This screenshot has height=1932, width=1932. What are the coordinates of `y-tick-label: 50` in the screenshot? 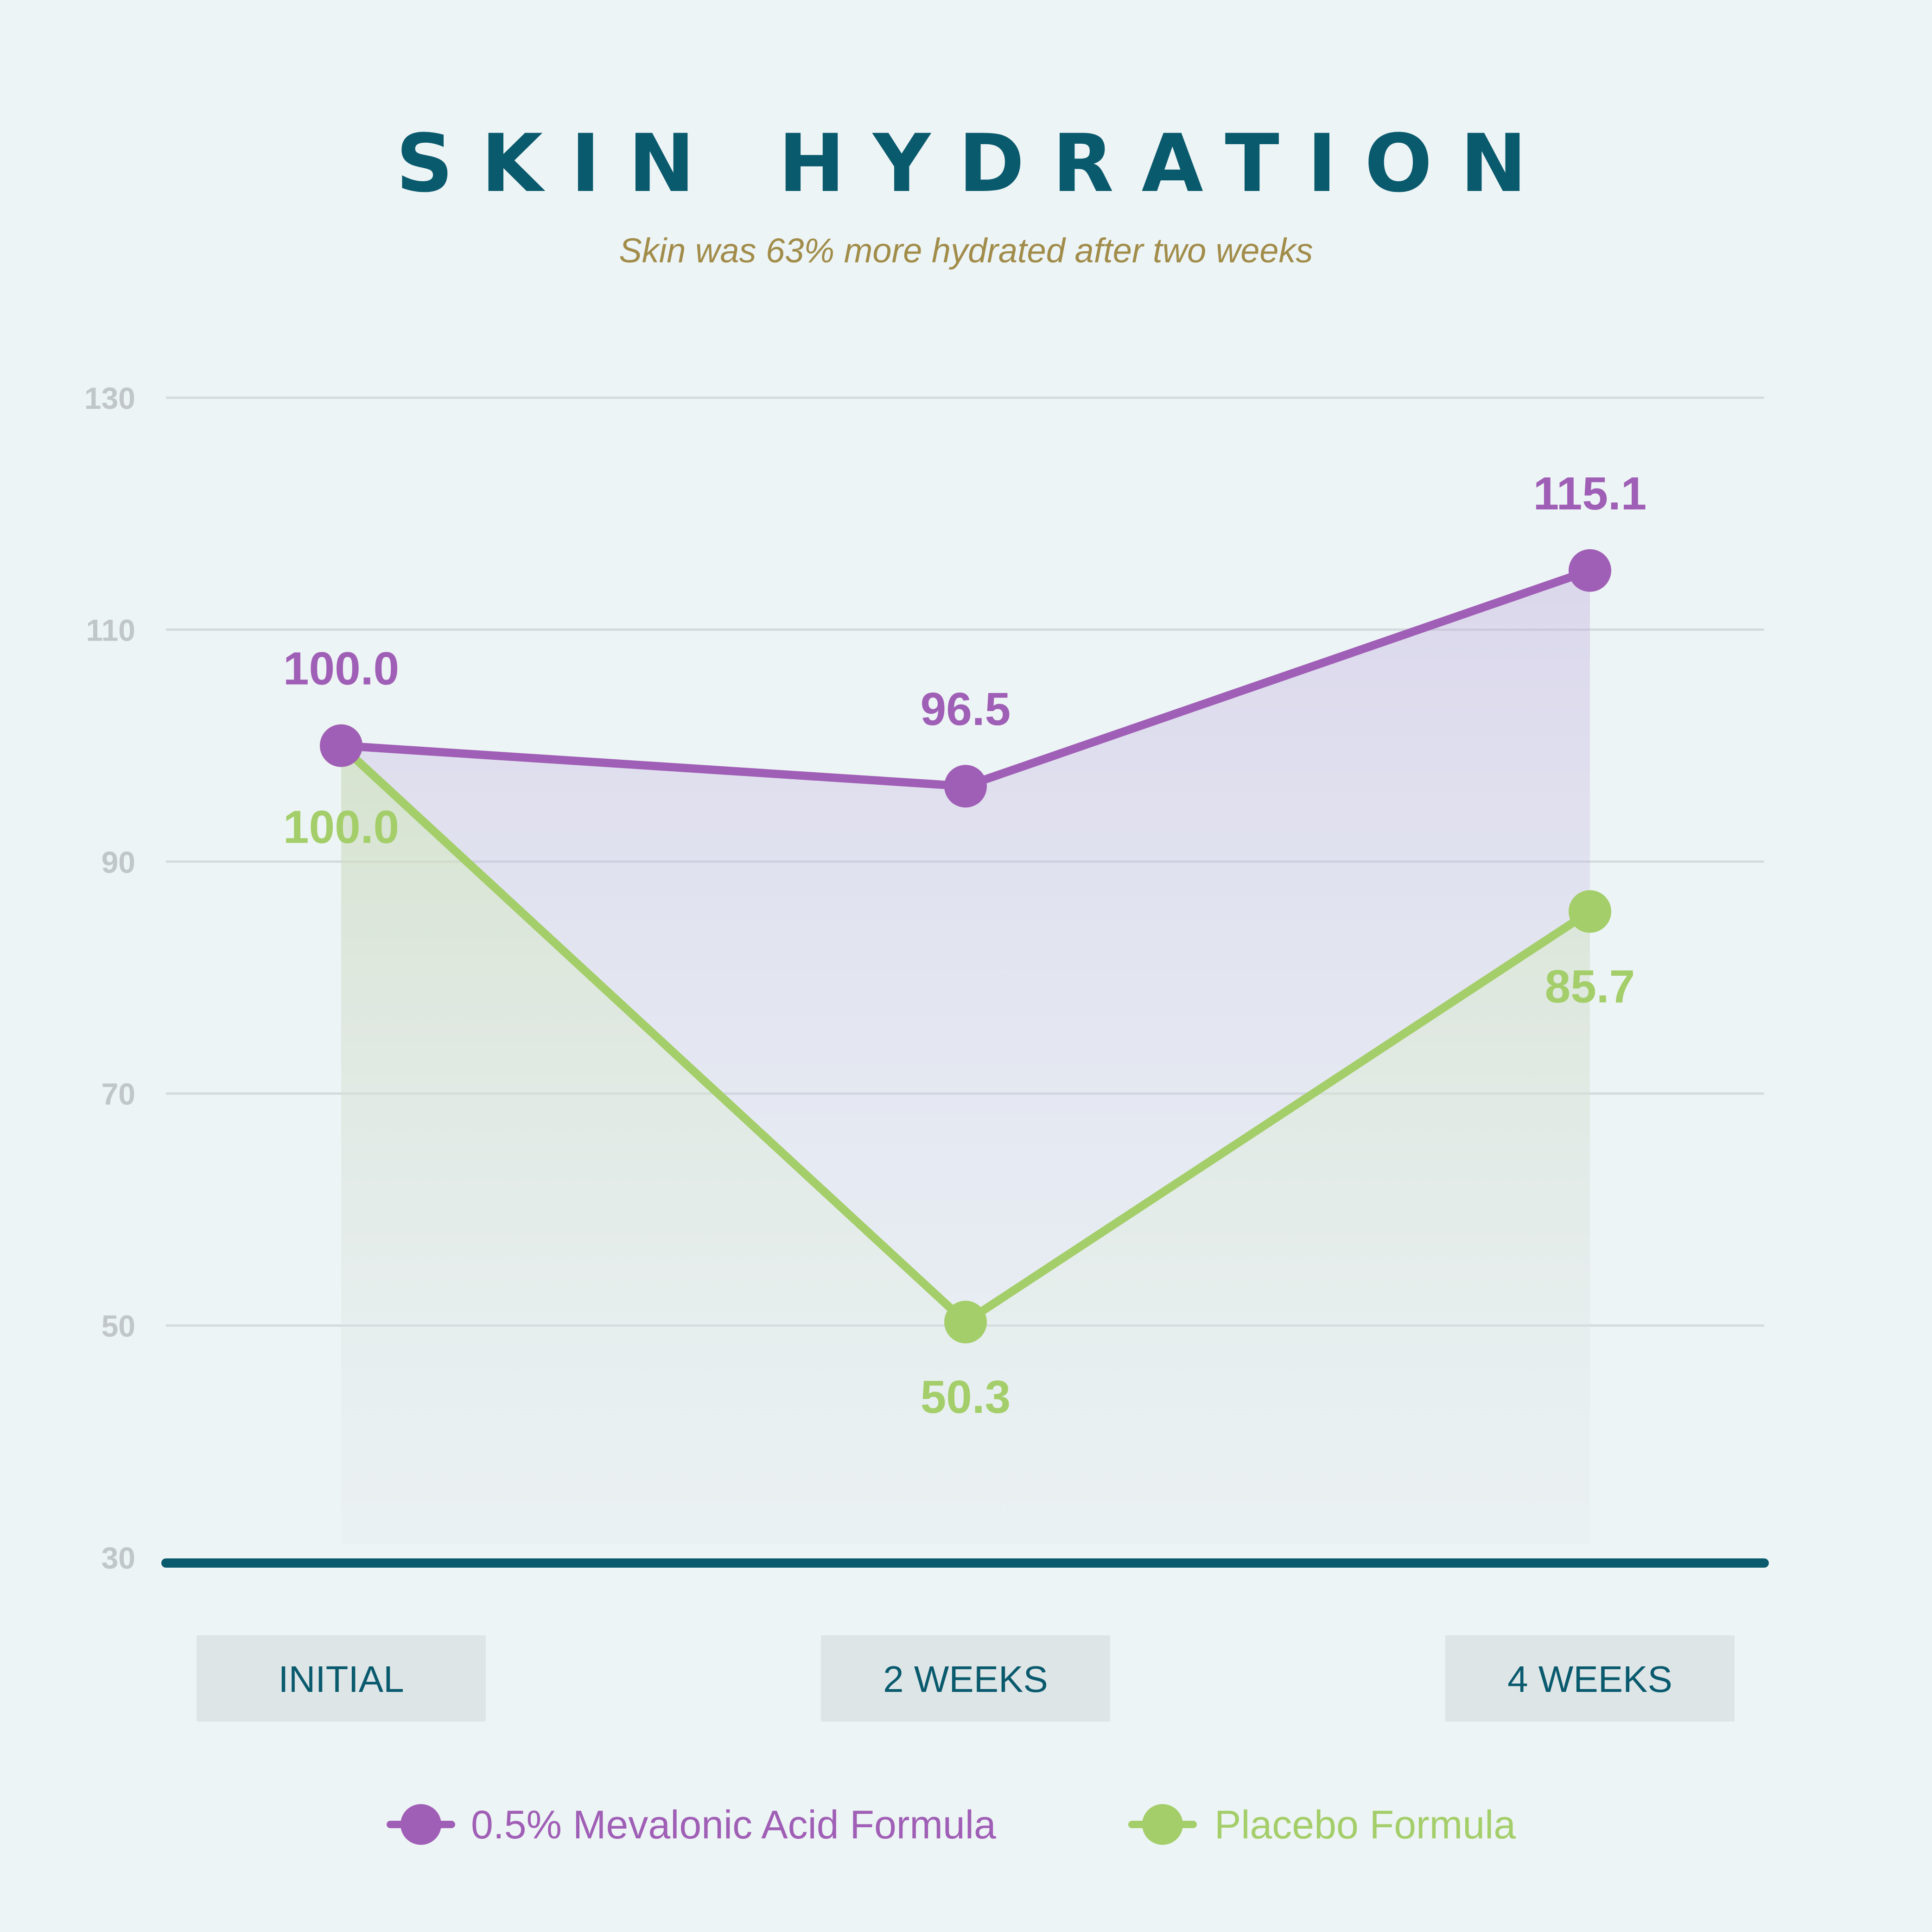 It's located at (118, 1326).